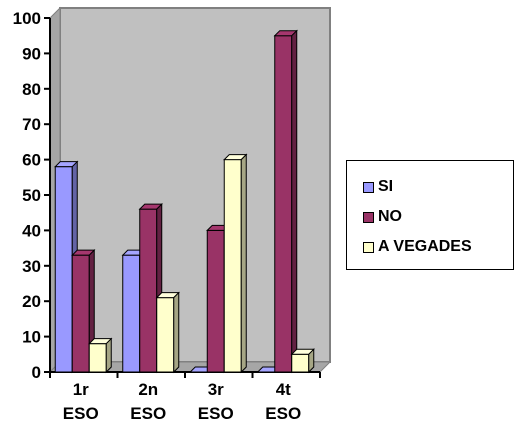 The width and height of the screenshot is (516, 430). Describe the element at coordinates (390, 216) in the screenshot. I see `legend-label-no: NO` at that location.